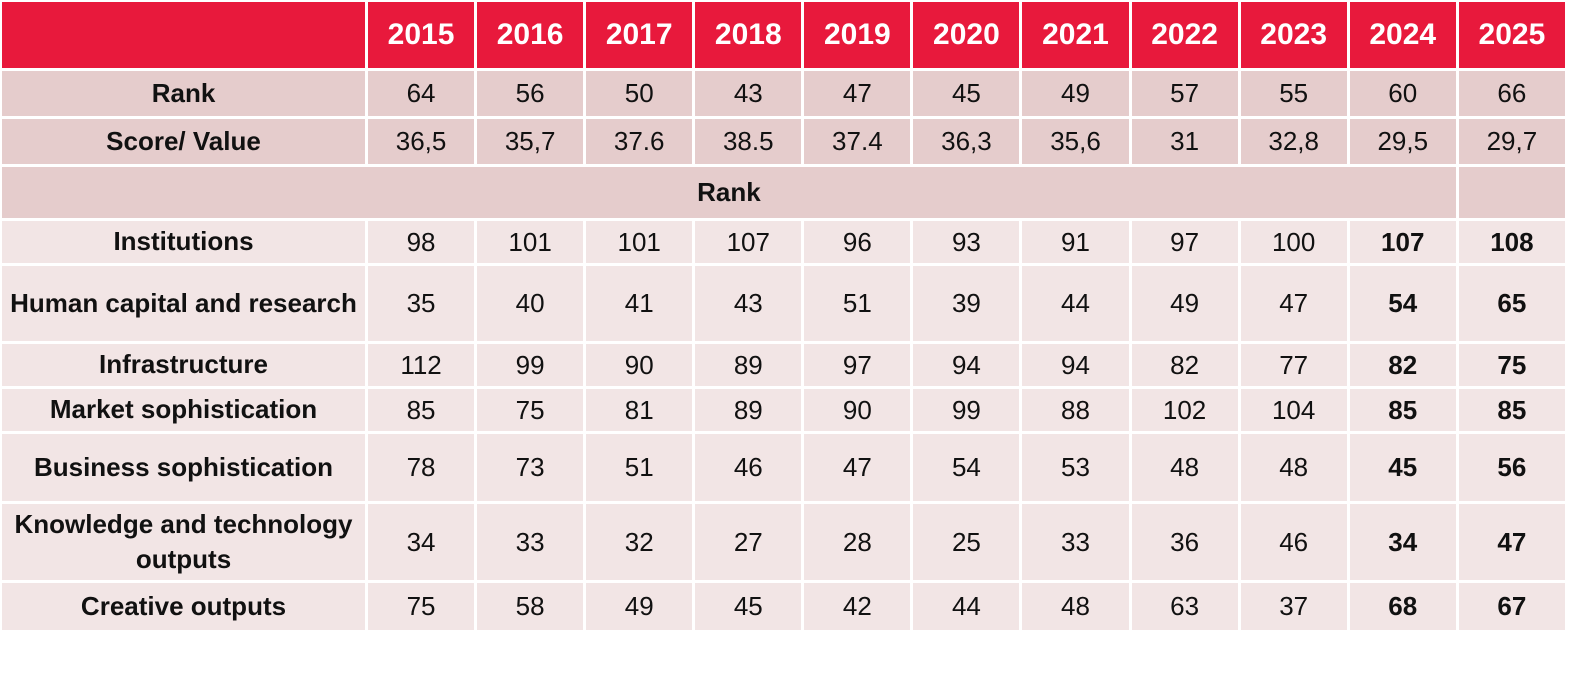  I want to click on cell: 25, so click(966, 542).